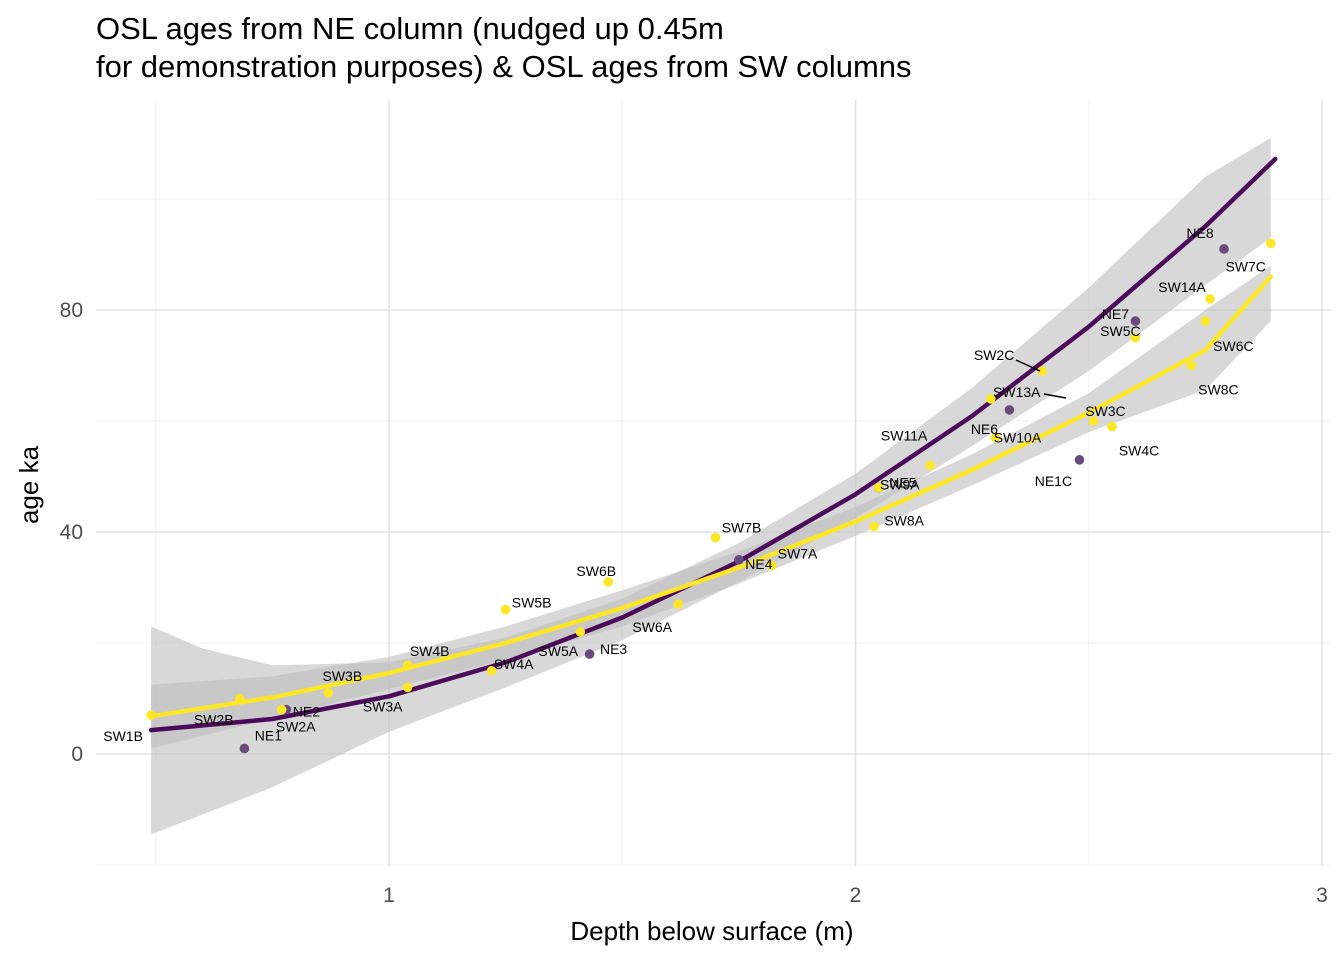 The height and width of the screenshot is (960, 1344). I want to click on point-label-sw4a: SW4A, so click(514, 664).